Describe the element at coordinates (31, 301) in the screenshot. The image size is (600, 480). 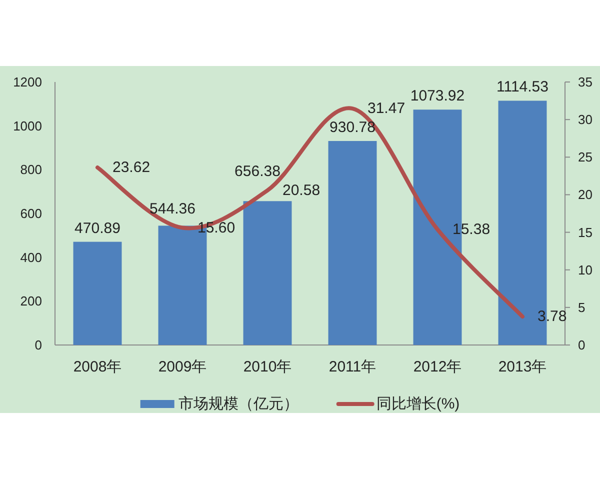
I see `y-tick-label: 200` at that location.